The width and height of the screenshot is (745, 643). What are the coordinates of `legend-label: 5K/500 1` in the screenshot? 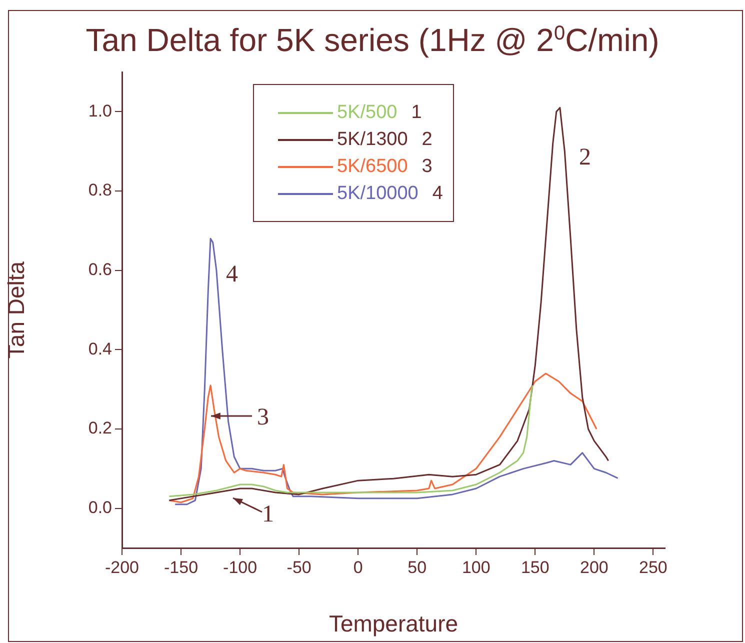 It's located at (379, 113).